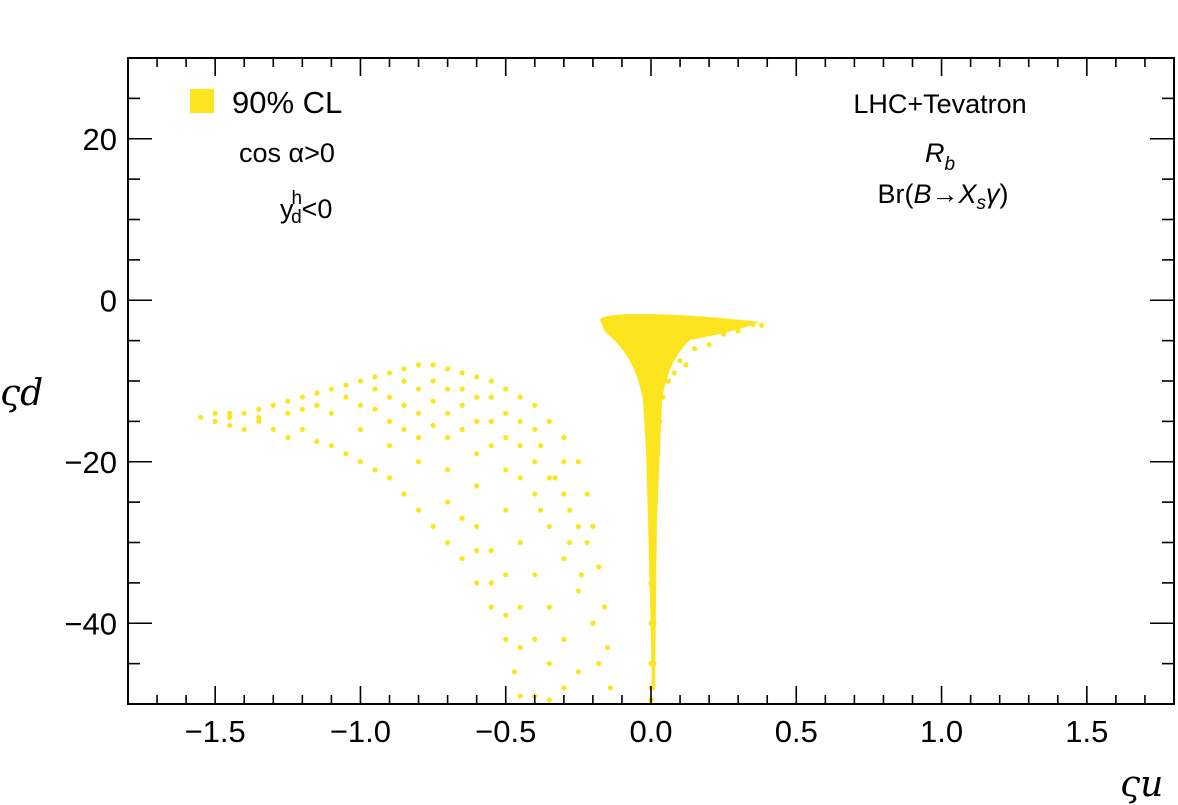  What do you see at coordinates (1086, 731) in the screenshot?
I see `x-tick-label-6: 1.5` at bounding box center [1086, 731].